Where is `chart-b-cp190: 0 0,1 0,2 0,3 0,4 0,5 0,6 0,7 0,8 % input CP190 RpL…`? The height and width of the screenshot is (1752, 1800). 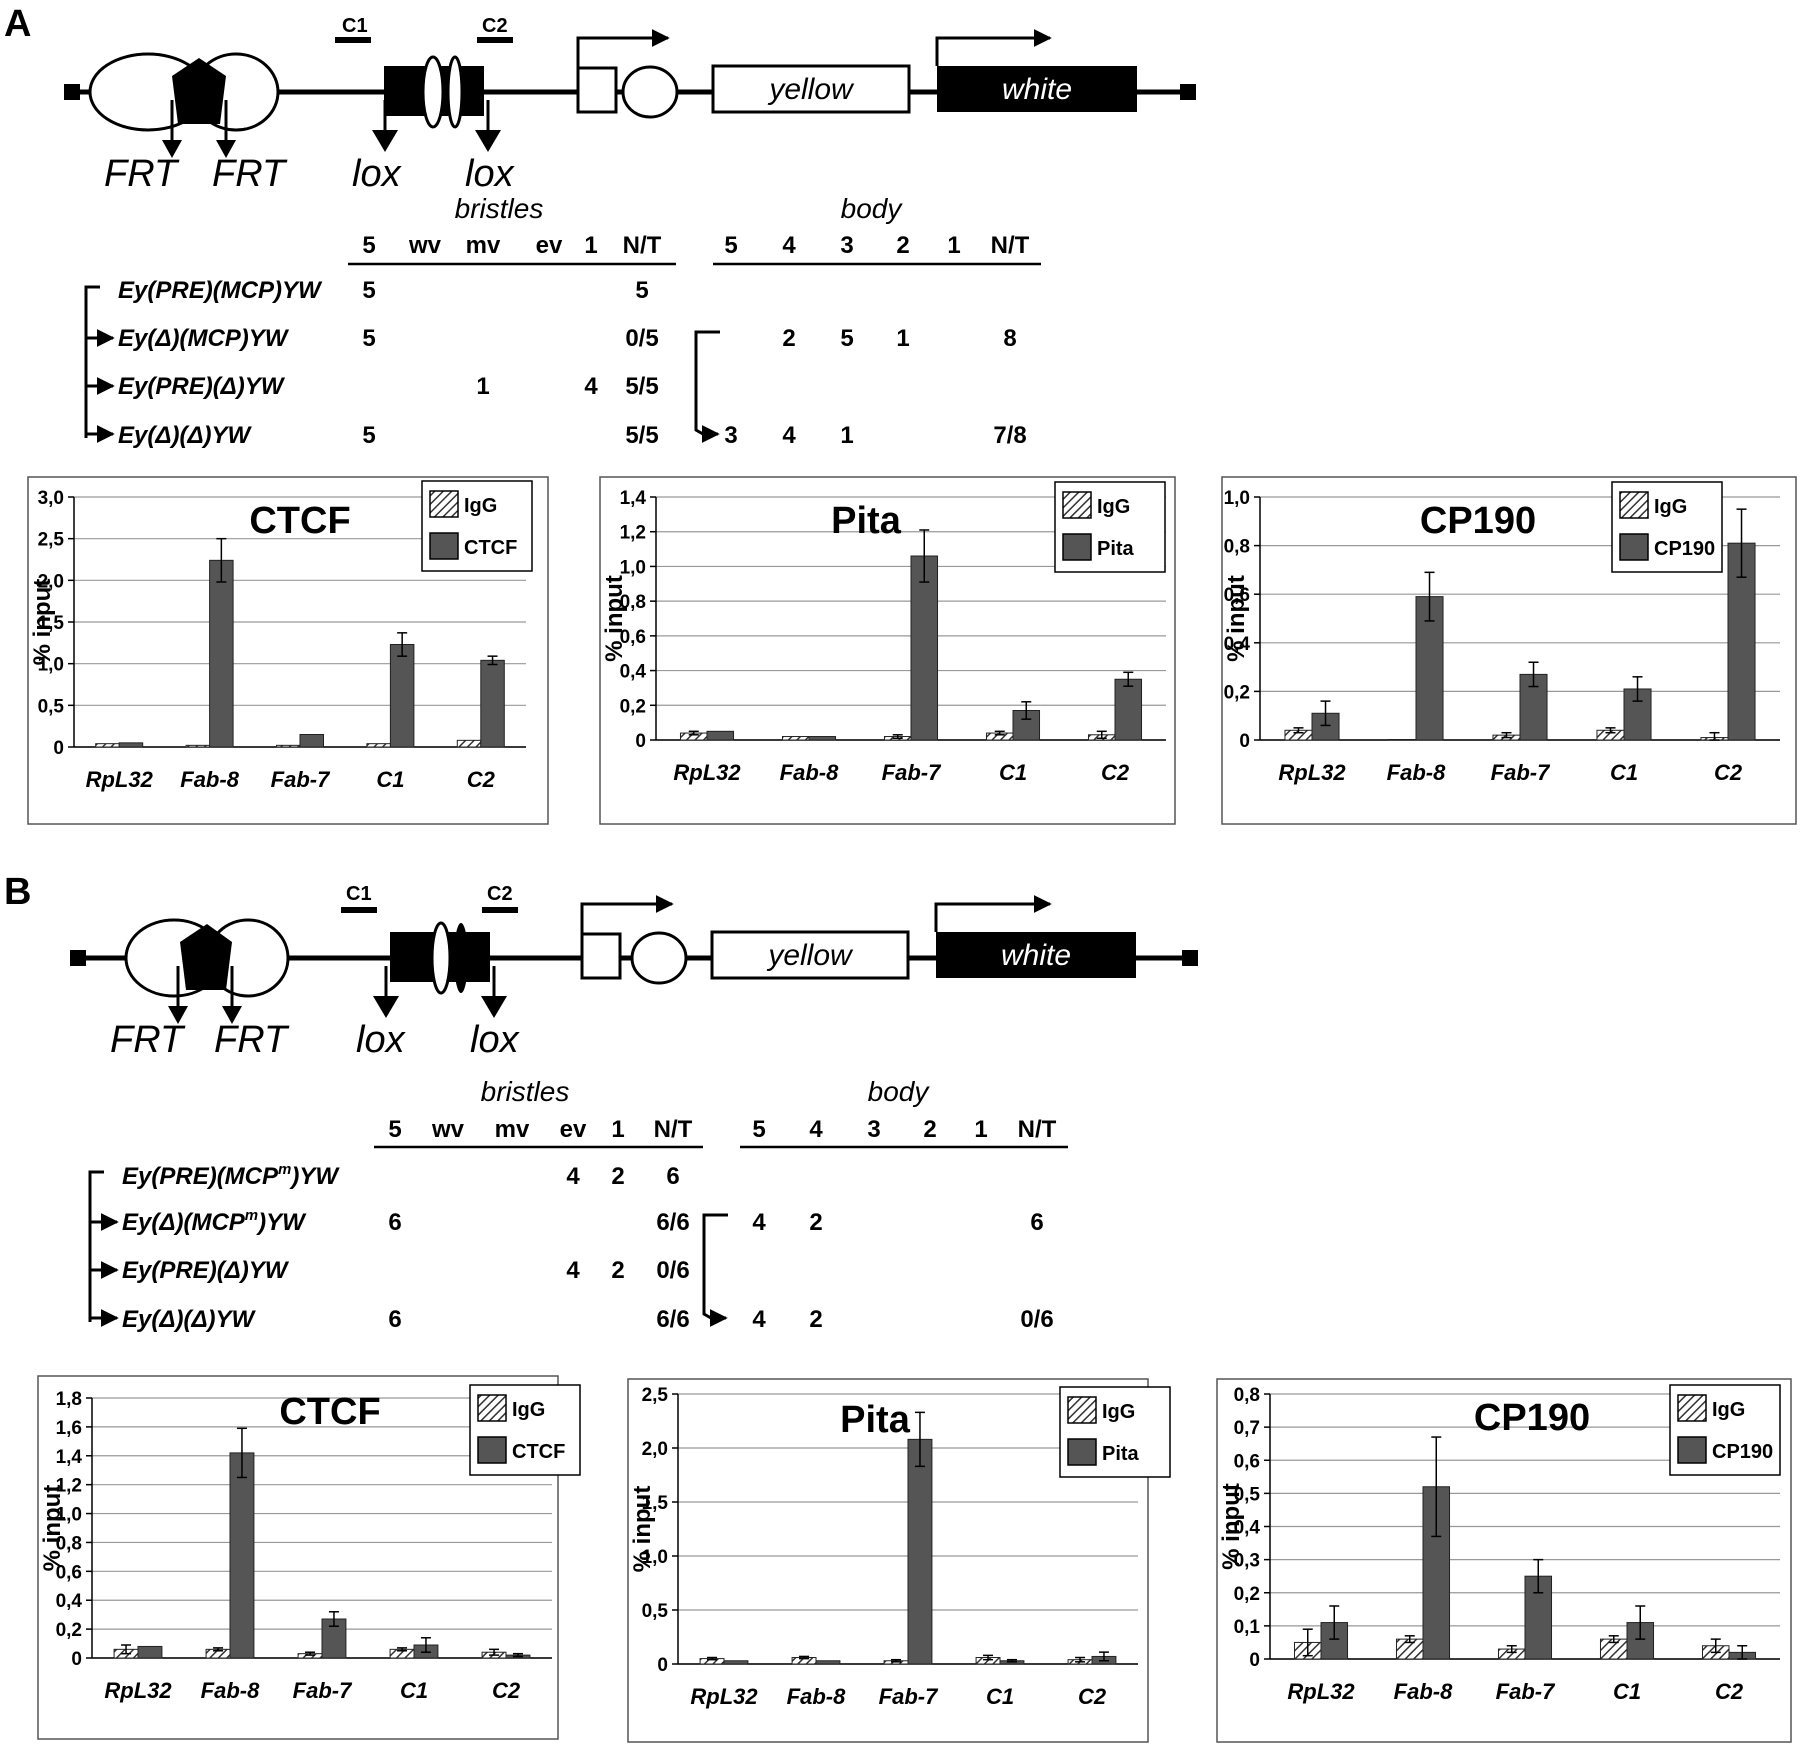 chart-b-cp190: 0 0,1 0,2 0,3 0,4 0,5 0,6 0,7 0,8 % input CP190 RpL… is located at coordinates (1504, 1560).